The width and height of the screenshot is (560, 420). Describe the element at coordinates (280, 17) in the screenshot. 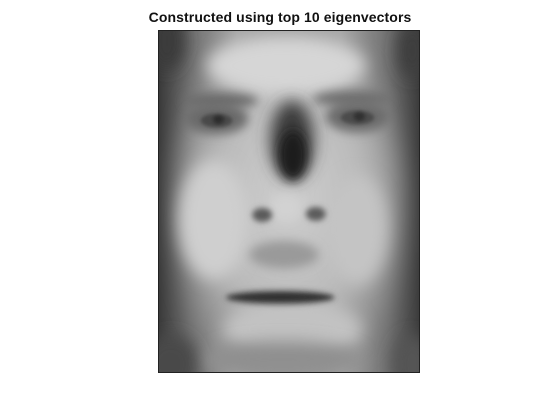

I see `plot-title: Constructed using top 10 eigenvectors` at that location.